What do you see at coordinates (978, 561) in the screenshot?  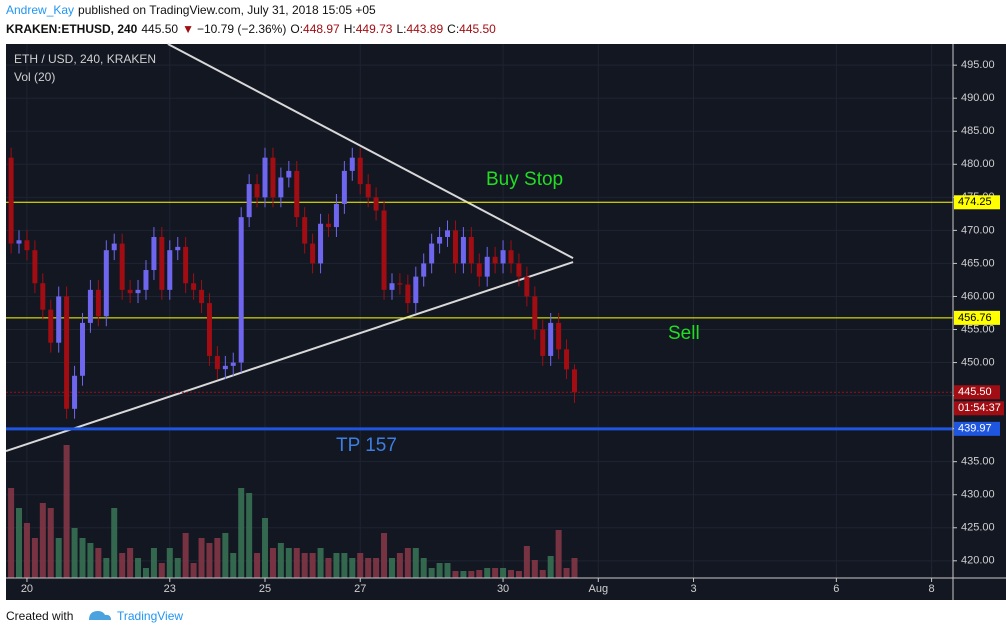 I see `y-tick-label: 420.00` at bounding box center [978, 561].